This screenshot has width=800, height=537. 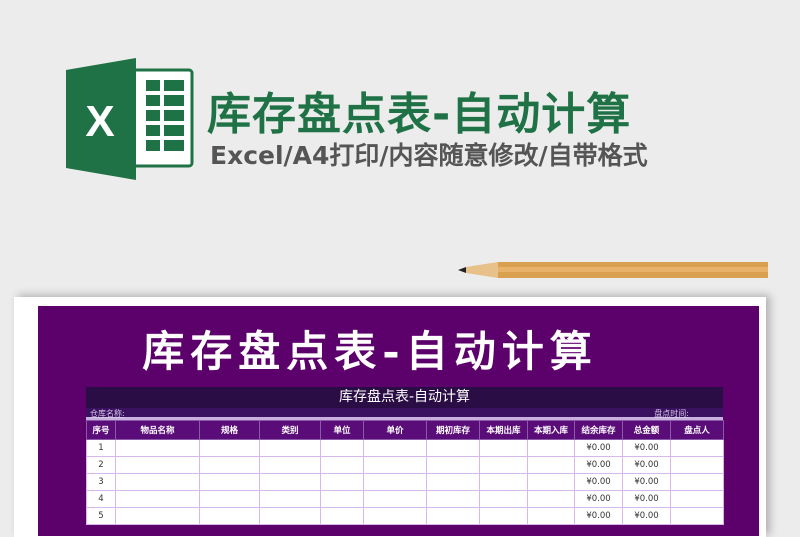 I want to click on column-header: 本期出库, so click(x=503, y=430).